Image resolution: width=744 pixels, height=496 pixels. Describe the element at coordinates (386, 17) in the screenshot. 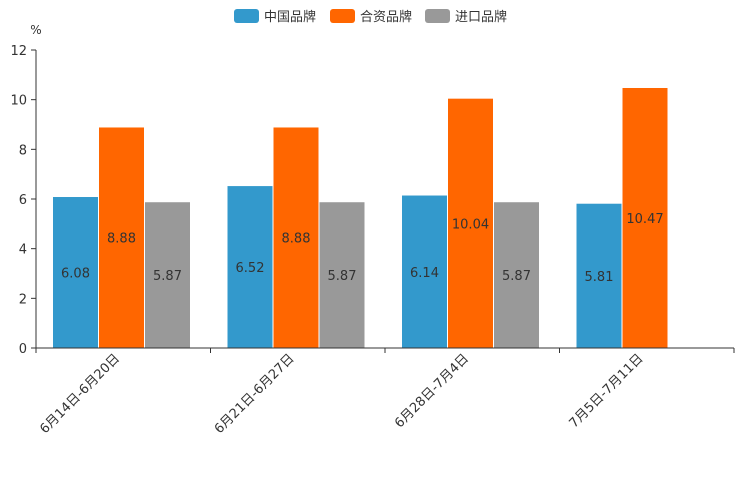

I see `legend-label: 合资品牌` at that location.